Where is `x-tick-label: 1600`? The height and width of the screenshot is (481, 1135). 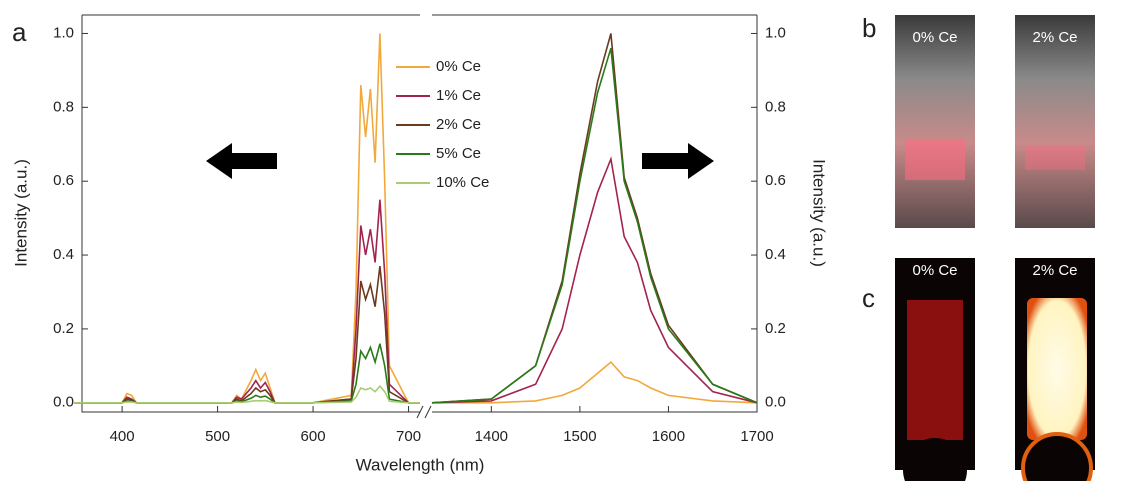 x-tick-label: 1600 is located at coordinates (668, 436).